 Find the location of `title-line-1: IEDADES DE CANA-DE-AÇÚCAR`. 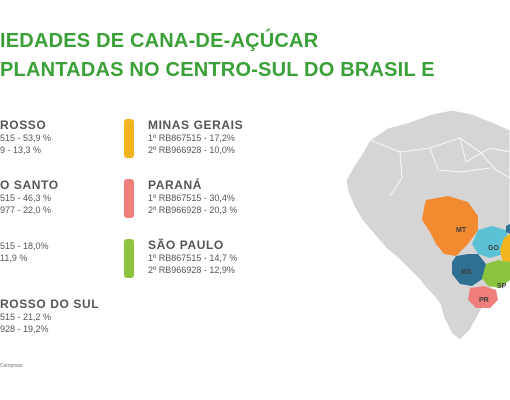

title-line-1: IEDADES DE CANA-DE-AÇÚCAR is located at coordinates (159, 41).